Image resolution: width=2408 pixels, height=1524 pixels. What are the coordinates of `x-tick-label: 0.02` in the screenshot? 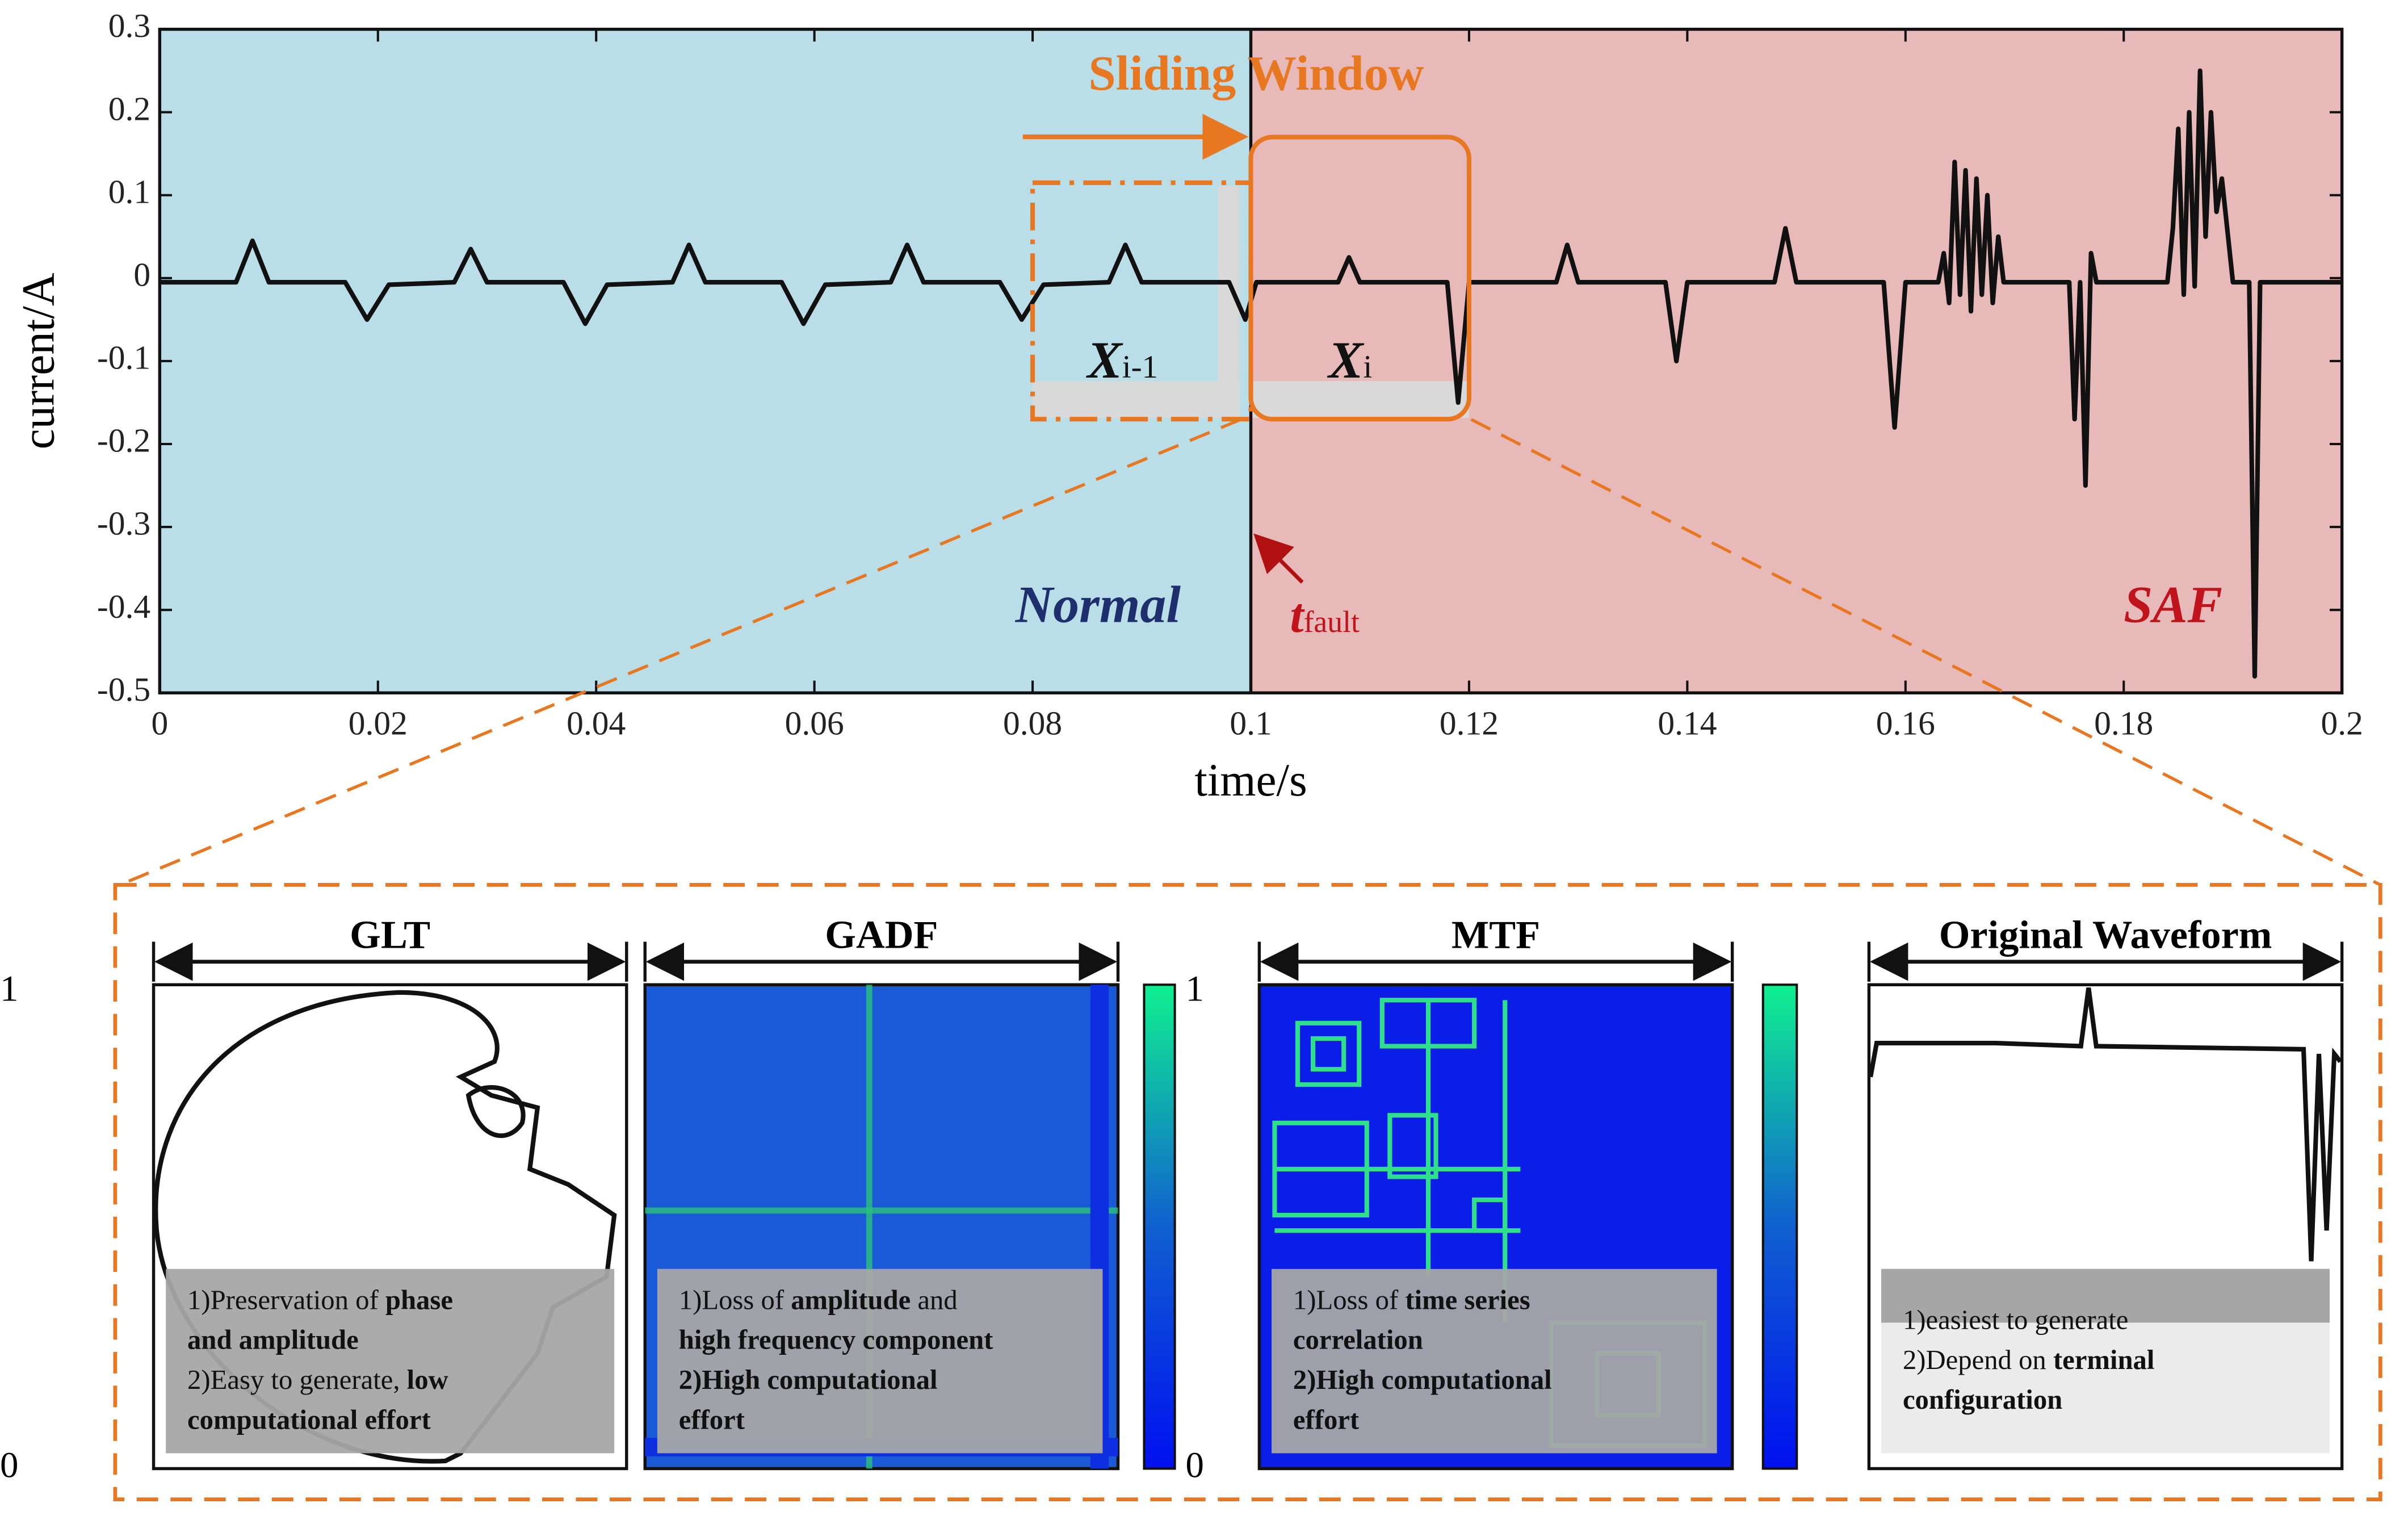 It's located at (378, 723).